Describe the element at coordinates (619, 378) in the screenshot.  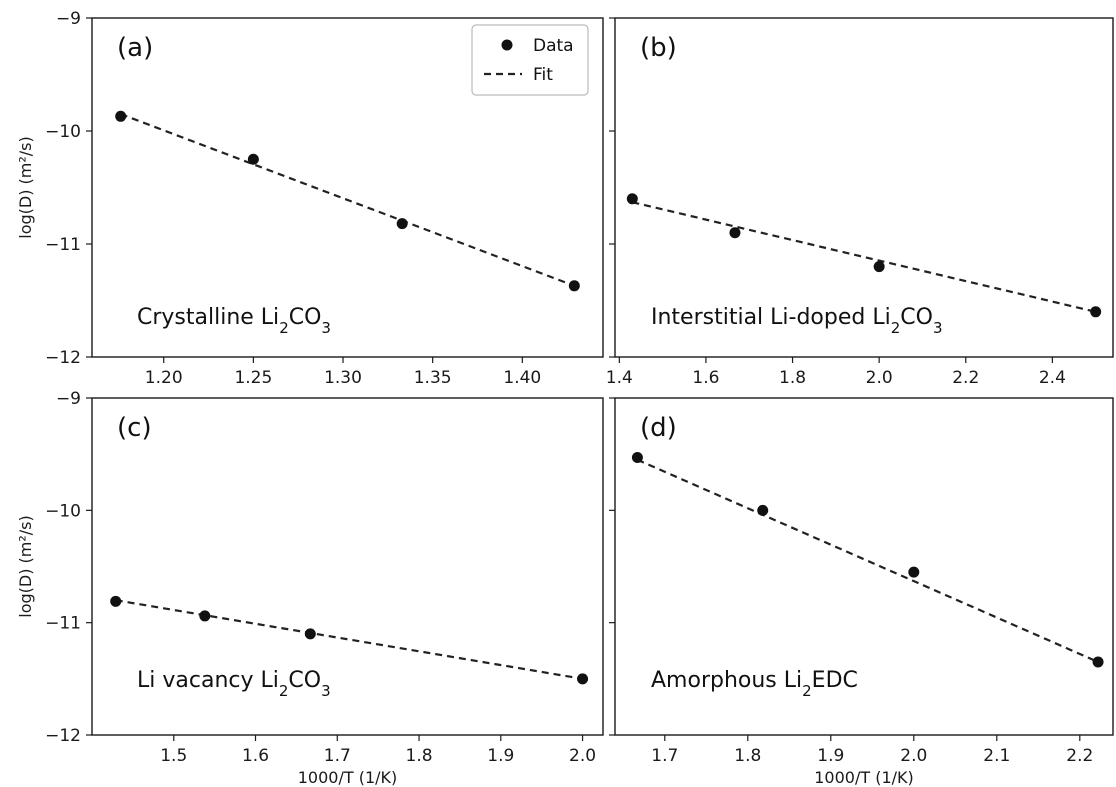
I see `x-tick-label: 1.4` at that location.